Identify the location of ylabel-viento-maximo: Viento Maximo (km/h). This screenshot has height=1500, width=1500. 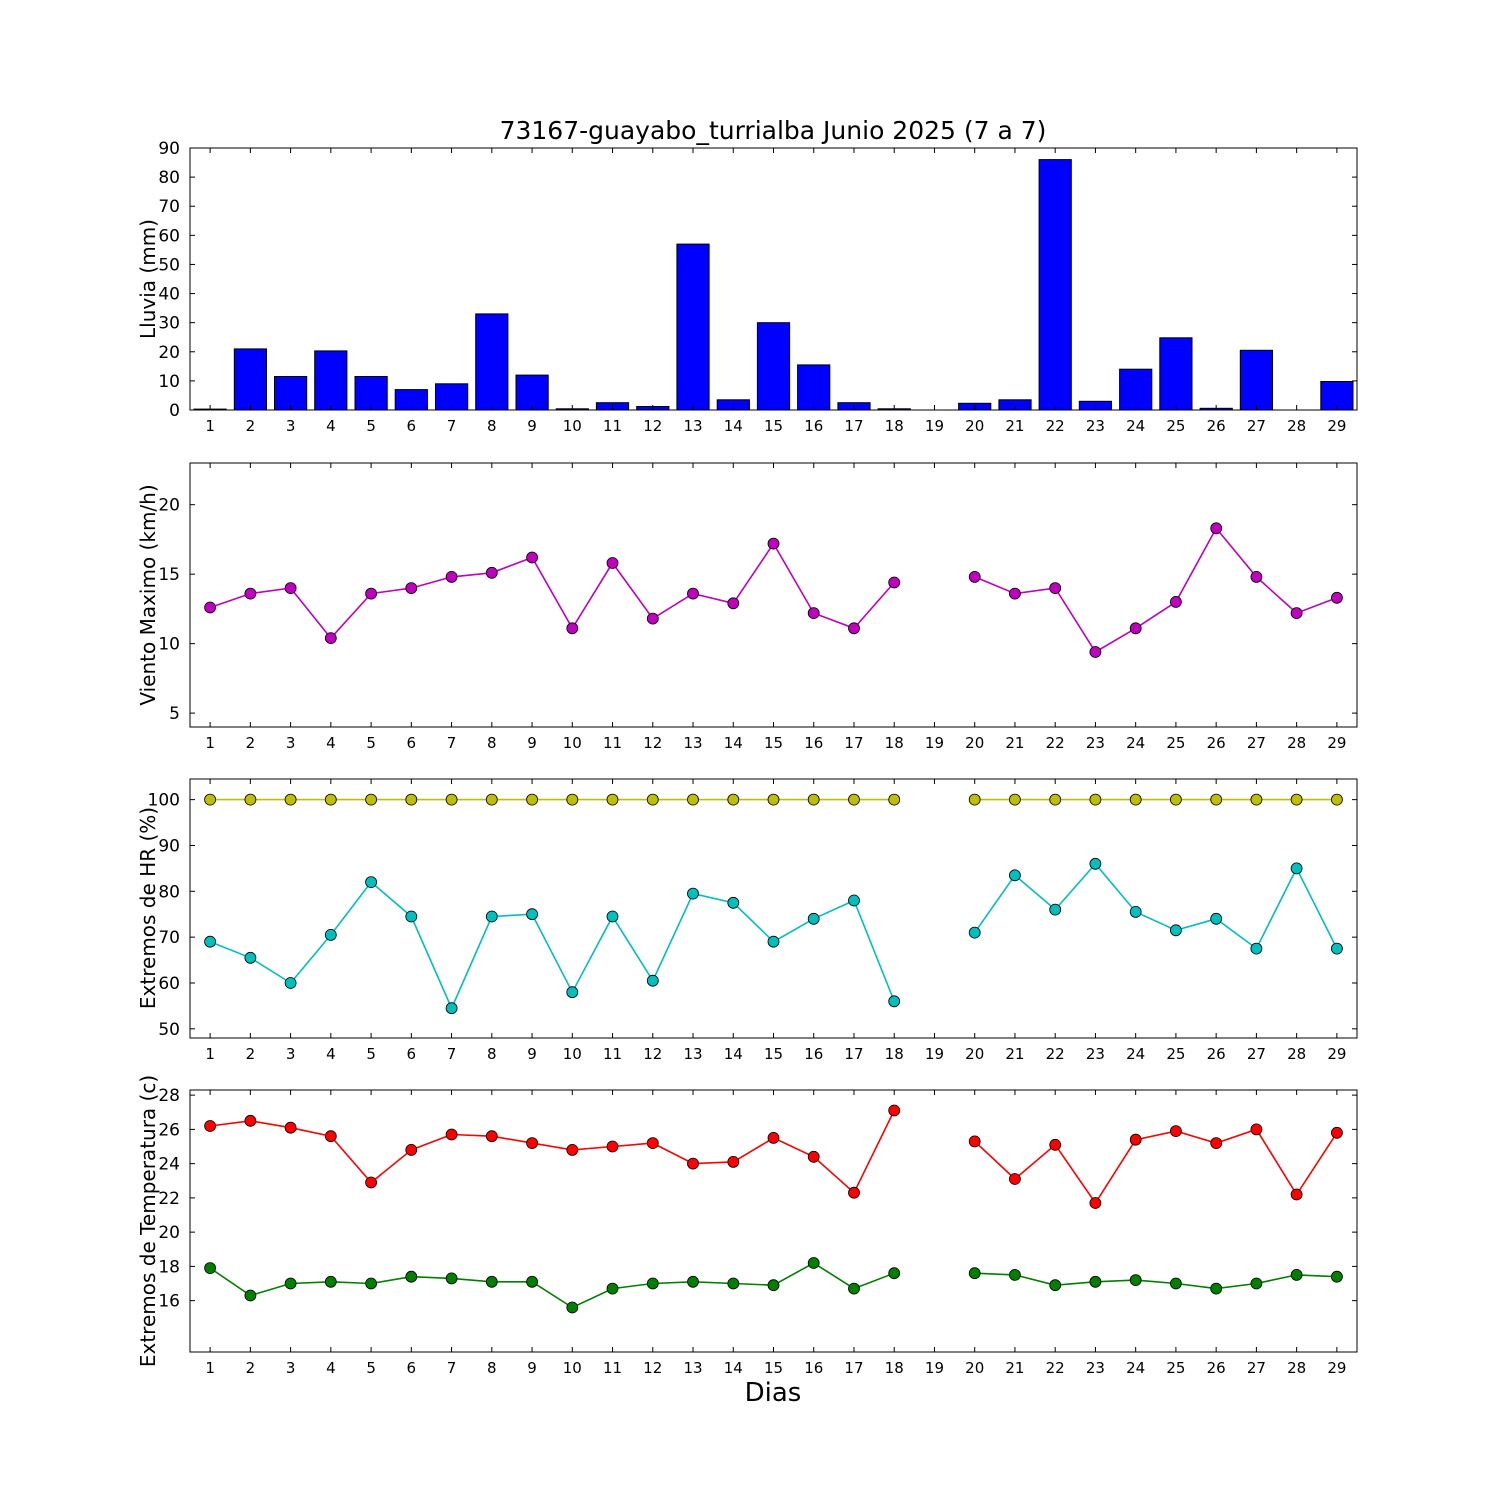
(148, 595).